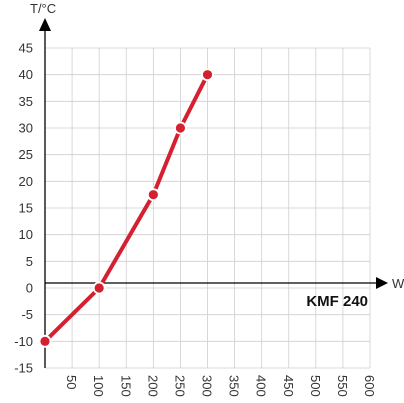  What do you see at coordinates (26, 154) in the screenshot?
I see `y-tick-label: 25` at bounding box center [26, 154].